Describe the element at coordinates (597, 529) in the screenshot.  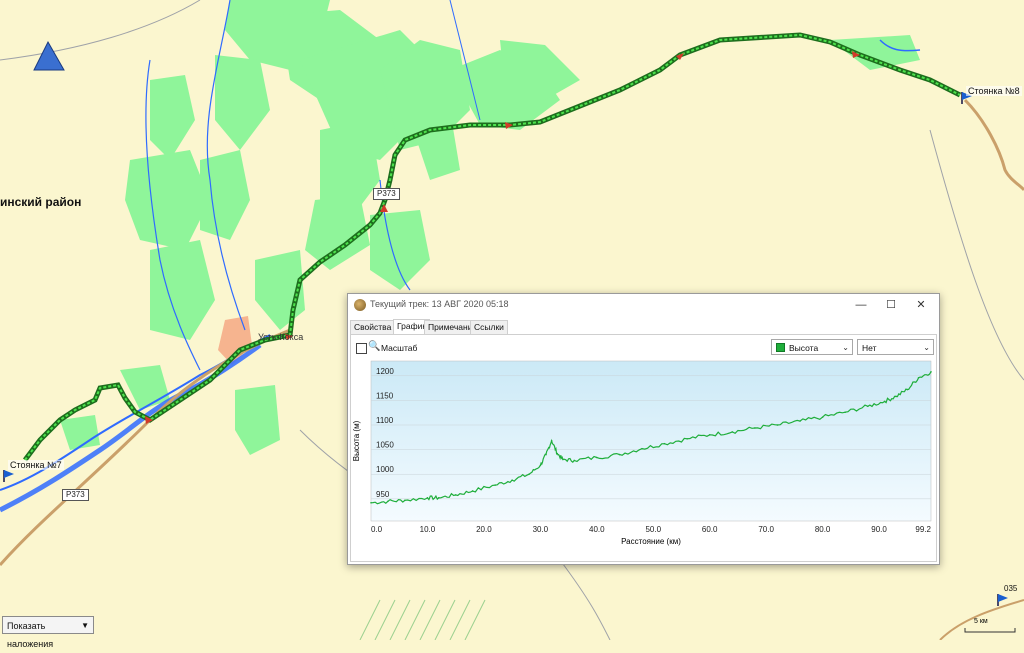
I see `x-tick-label: 40.0` at that location.